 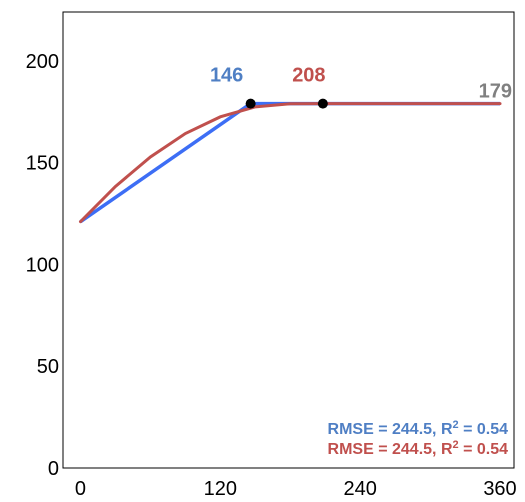 What do you see at coordinates (499, 489) in the screenshot?
I see `x-tick-label: 360` at bounding box center [499, 489].